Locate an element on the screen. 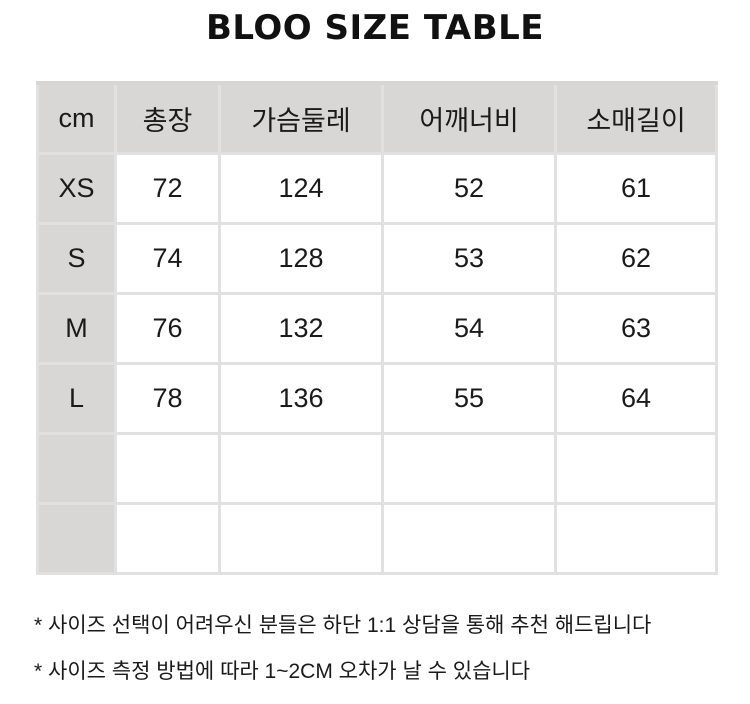  table-header-row: cm 총장 가슴둘레 어깨너비 소매길이 is located at coordinates (377, 118).